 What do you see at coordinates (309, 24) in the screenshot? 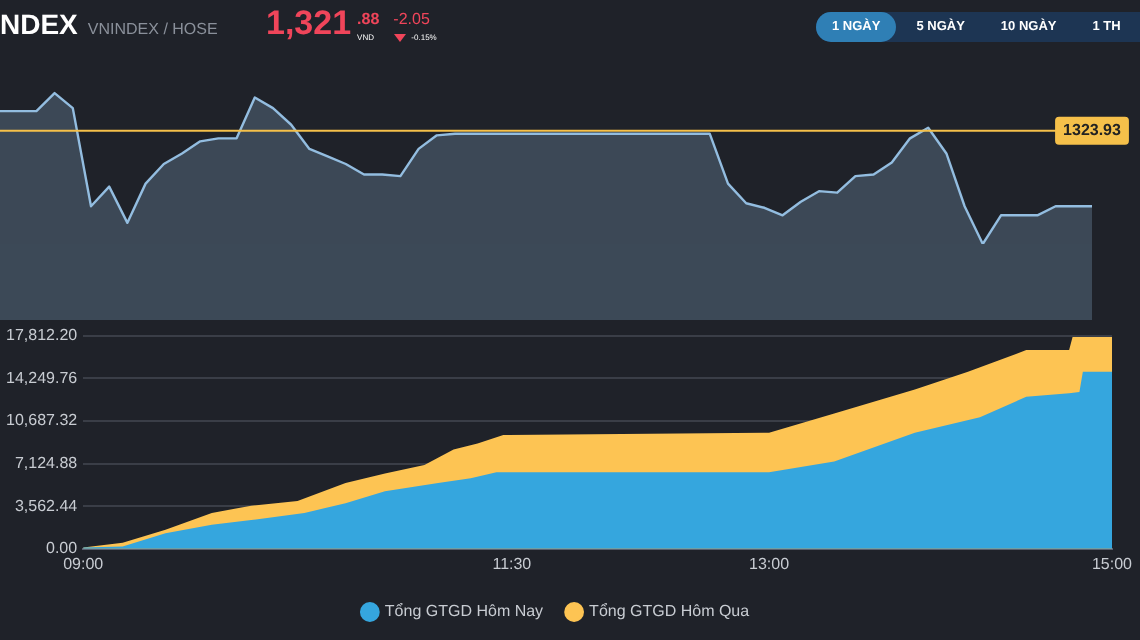
I see `text: 1,321` at bounding box center [309, 24].